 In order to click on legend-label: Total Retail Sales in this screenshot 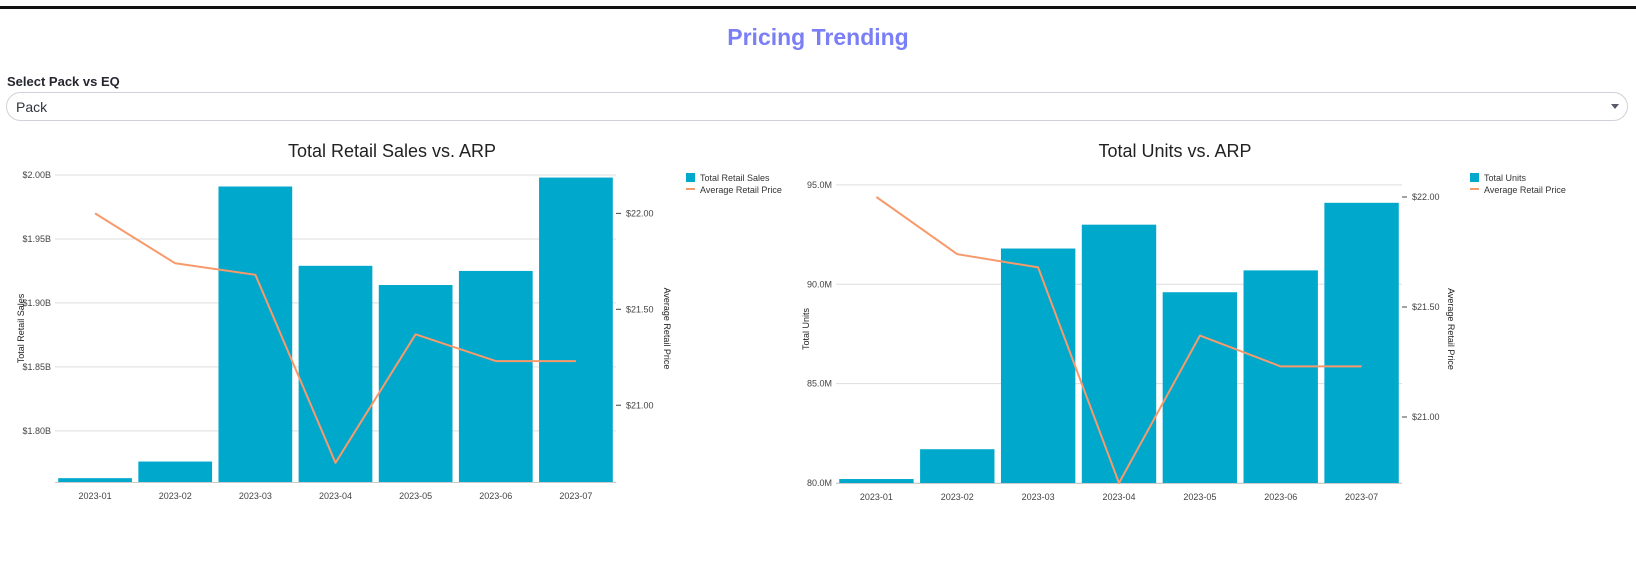, I will do `click(735, 178)`.